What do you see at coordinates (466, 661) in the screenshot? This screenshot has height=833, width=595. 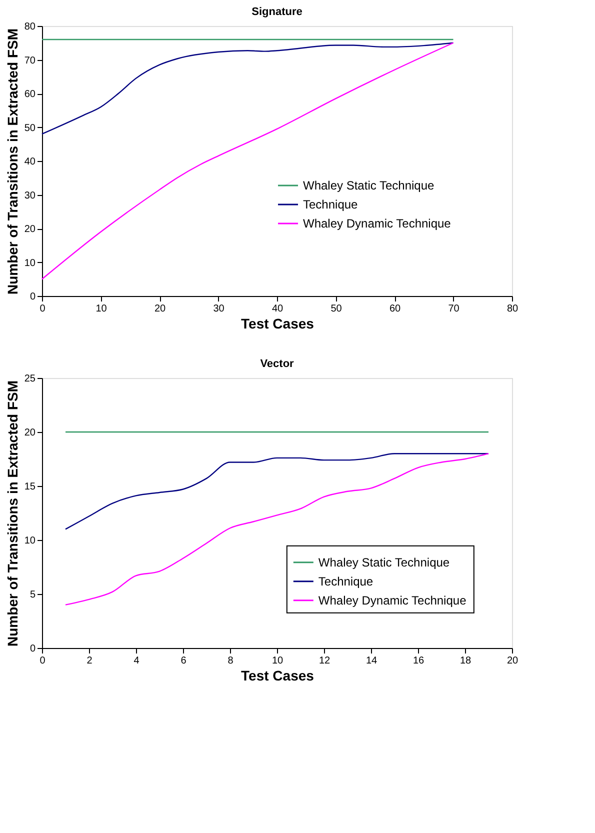 I see `x-tick-label: 18` at bounding box center [466, 661].